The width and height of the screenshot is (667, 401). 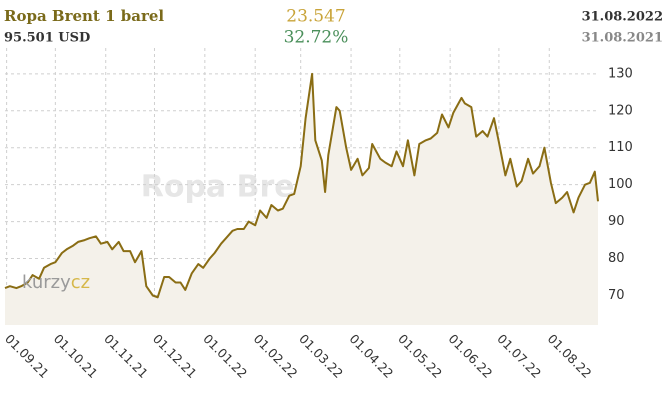 What do you see at coordinates (616, 295) in the screenshot?
I see `y-tick-label: 70` at bounding box center [616, 295].